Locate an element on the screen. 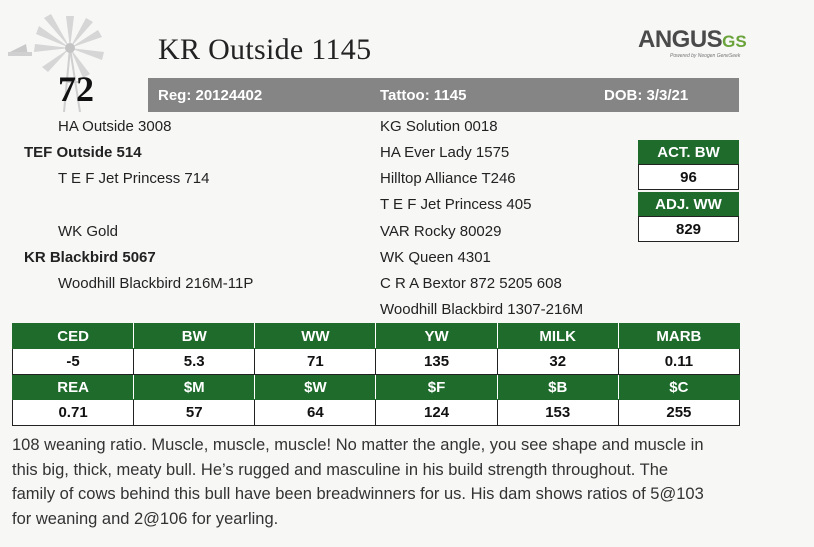 The width and height of the screenshot is (814, 547). epd-value: 153 is located at coordinates (557, 412).